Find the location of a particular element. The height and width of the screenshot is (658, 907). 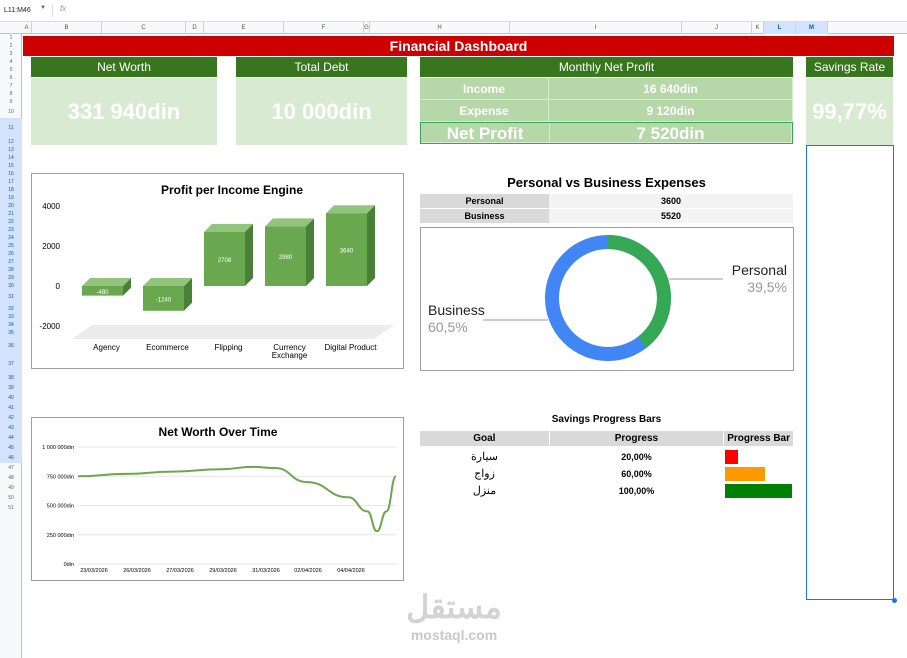

selection-range is located at coordinates (850, 372).